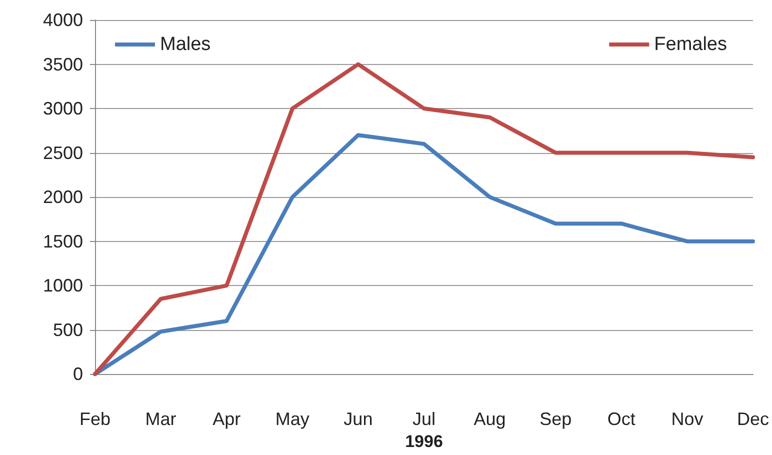 The height and width of the screenshot is (455, 772). What do you see at coordinates (687, 419) in the screenshot?
I see `x-tick-label: Nov` at bounding box center [687, 419].